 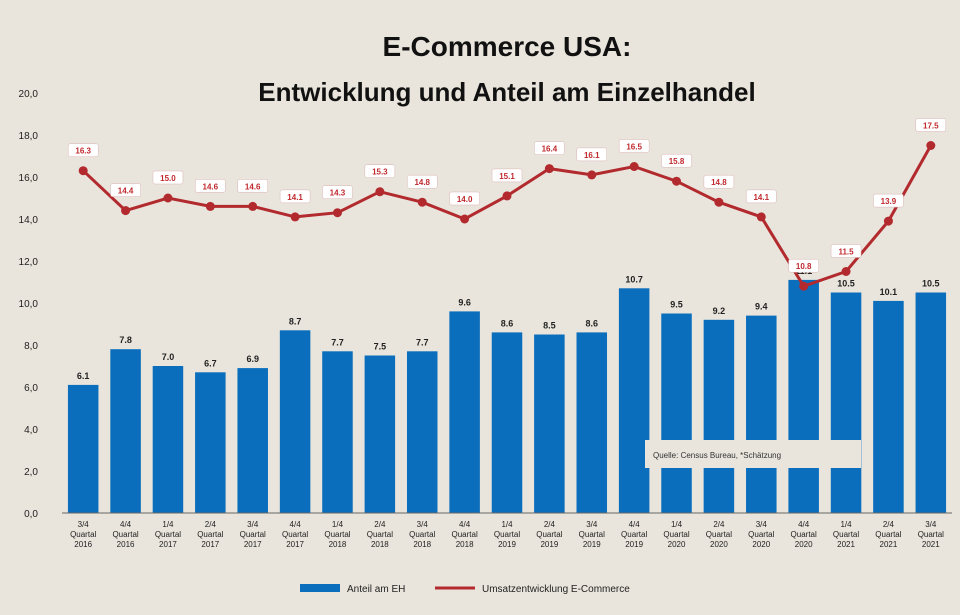 I want to click on y-tick-label: 10,0, so click(x=29, y=304).